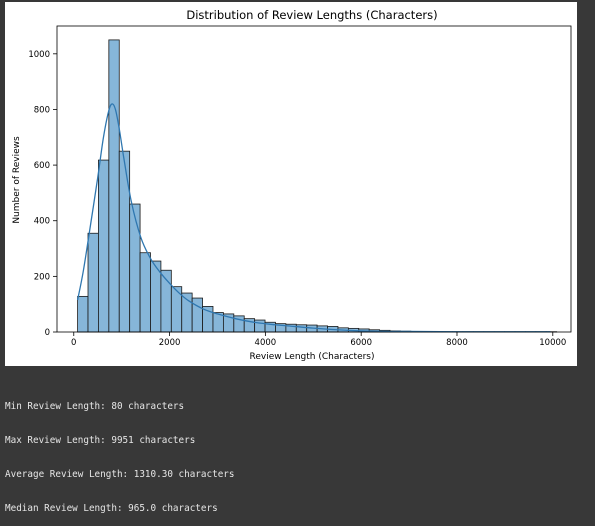 The image size is (595, 526). Describe the element at coordinates (266, 343) in the screenshot. I see `x-tick-label: 4000` at that location.